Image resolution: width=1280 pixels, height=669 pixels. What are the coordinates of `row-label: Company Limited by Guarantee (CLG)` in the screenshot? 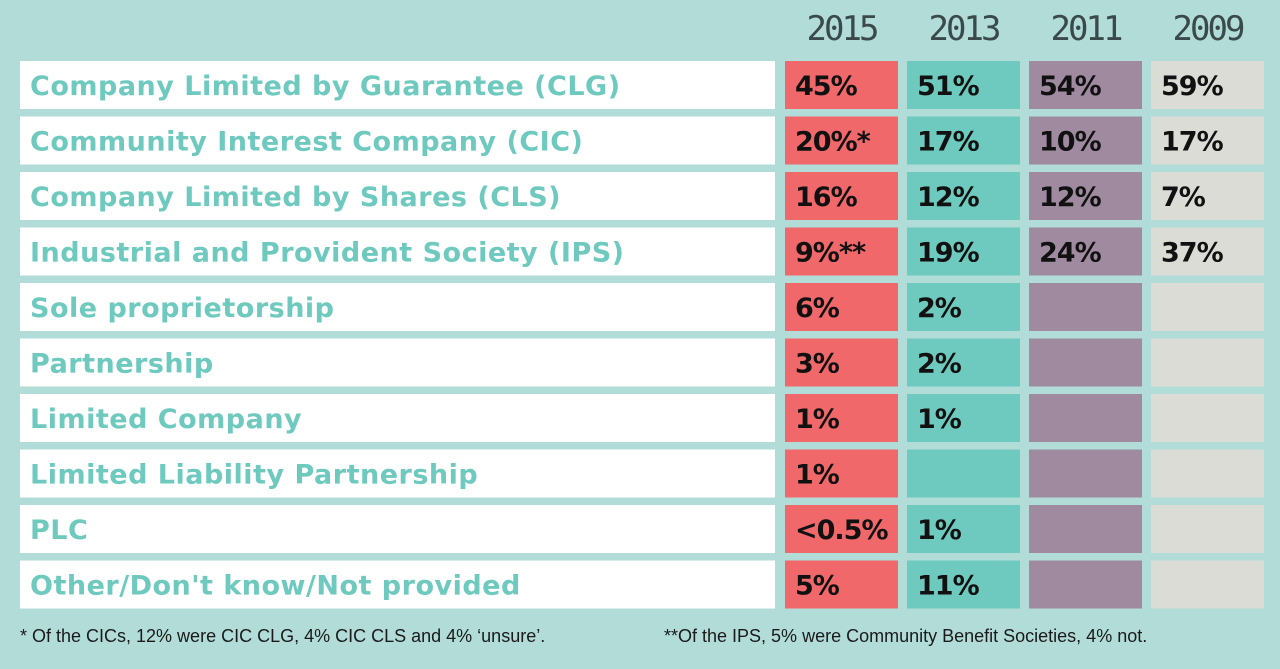 It's located at (325, 86).